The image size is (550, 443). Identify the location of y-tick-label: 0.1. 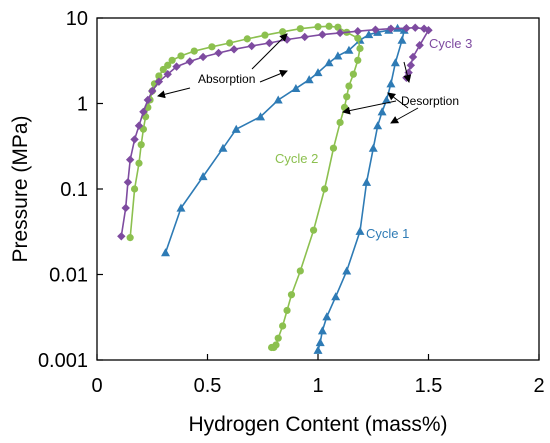
(74, 190).